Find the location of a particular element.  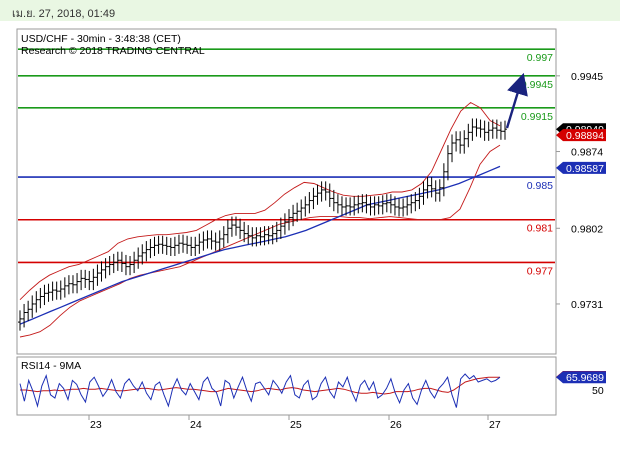

rsi-panel-label: RSI14 - 9MA is located at coordinates (51, 366).